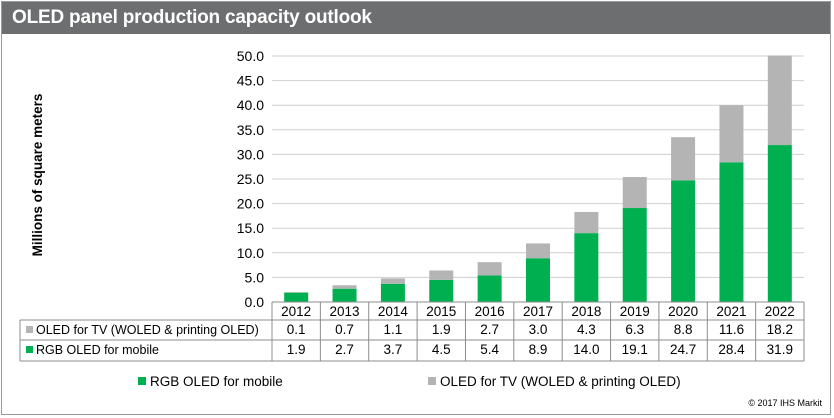 The height and width of the screenshot is (418, 834). I want to click on chart-title: OLED panel production capacity outlook, so click(192, 17).